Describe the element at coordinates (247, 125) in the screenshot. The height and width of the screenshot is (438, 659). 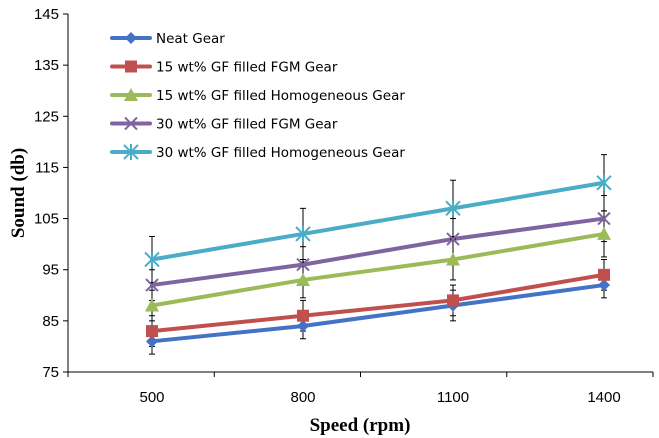
I see `legend-label: 30 wt% GF filled FGM Gear` at that location.